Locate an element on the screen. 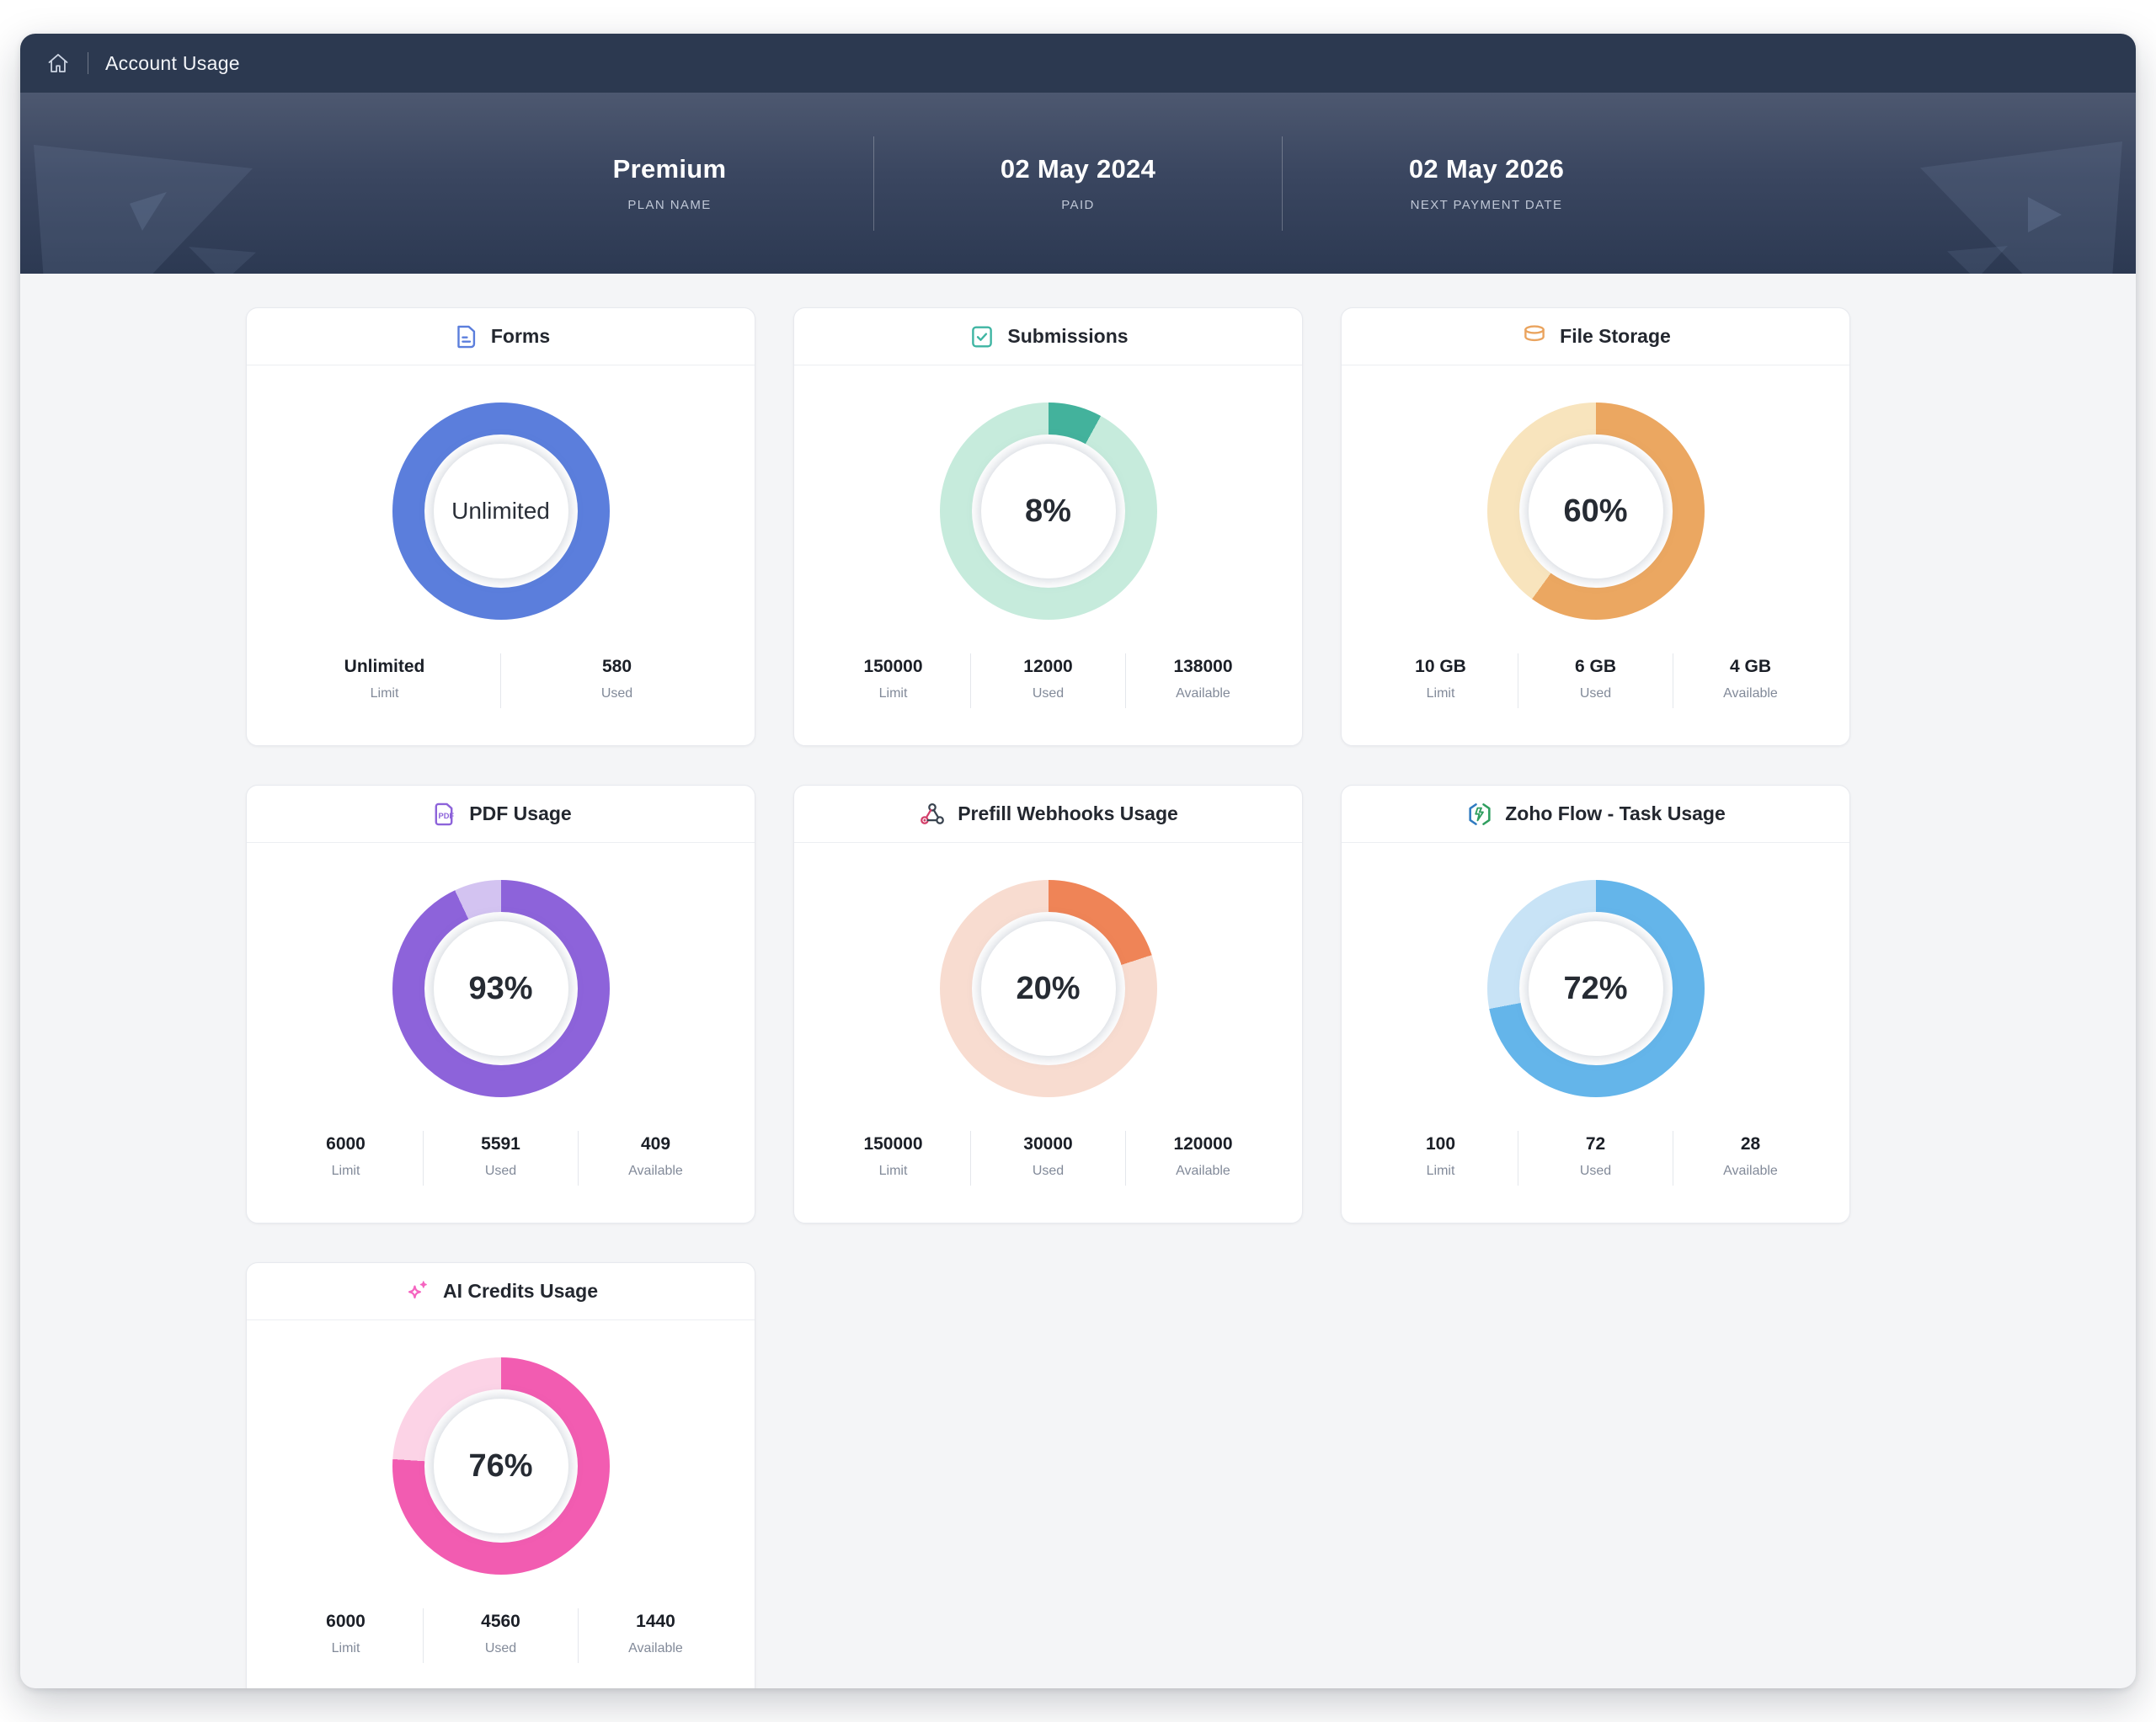  stat-used: 30000 Used is located at coordinates (1047, 1158).